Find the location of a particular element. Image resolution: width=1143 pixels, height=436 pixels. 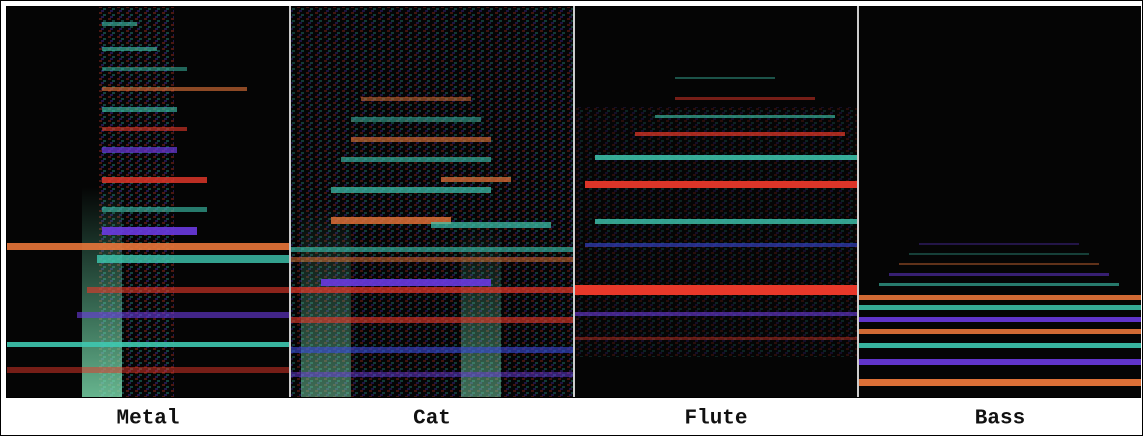

panel-noise is located at coordinates (716, 232).